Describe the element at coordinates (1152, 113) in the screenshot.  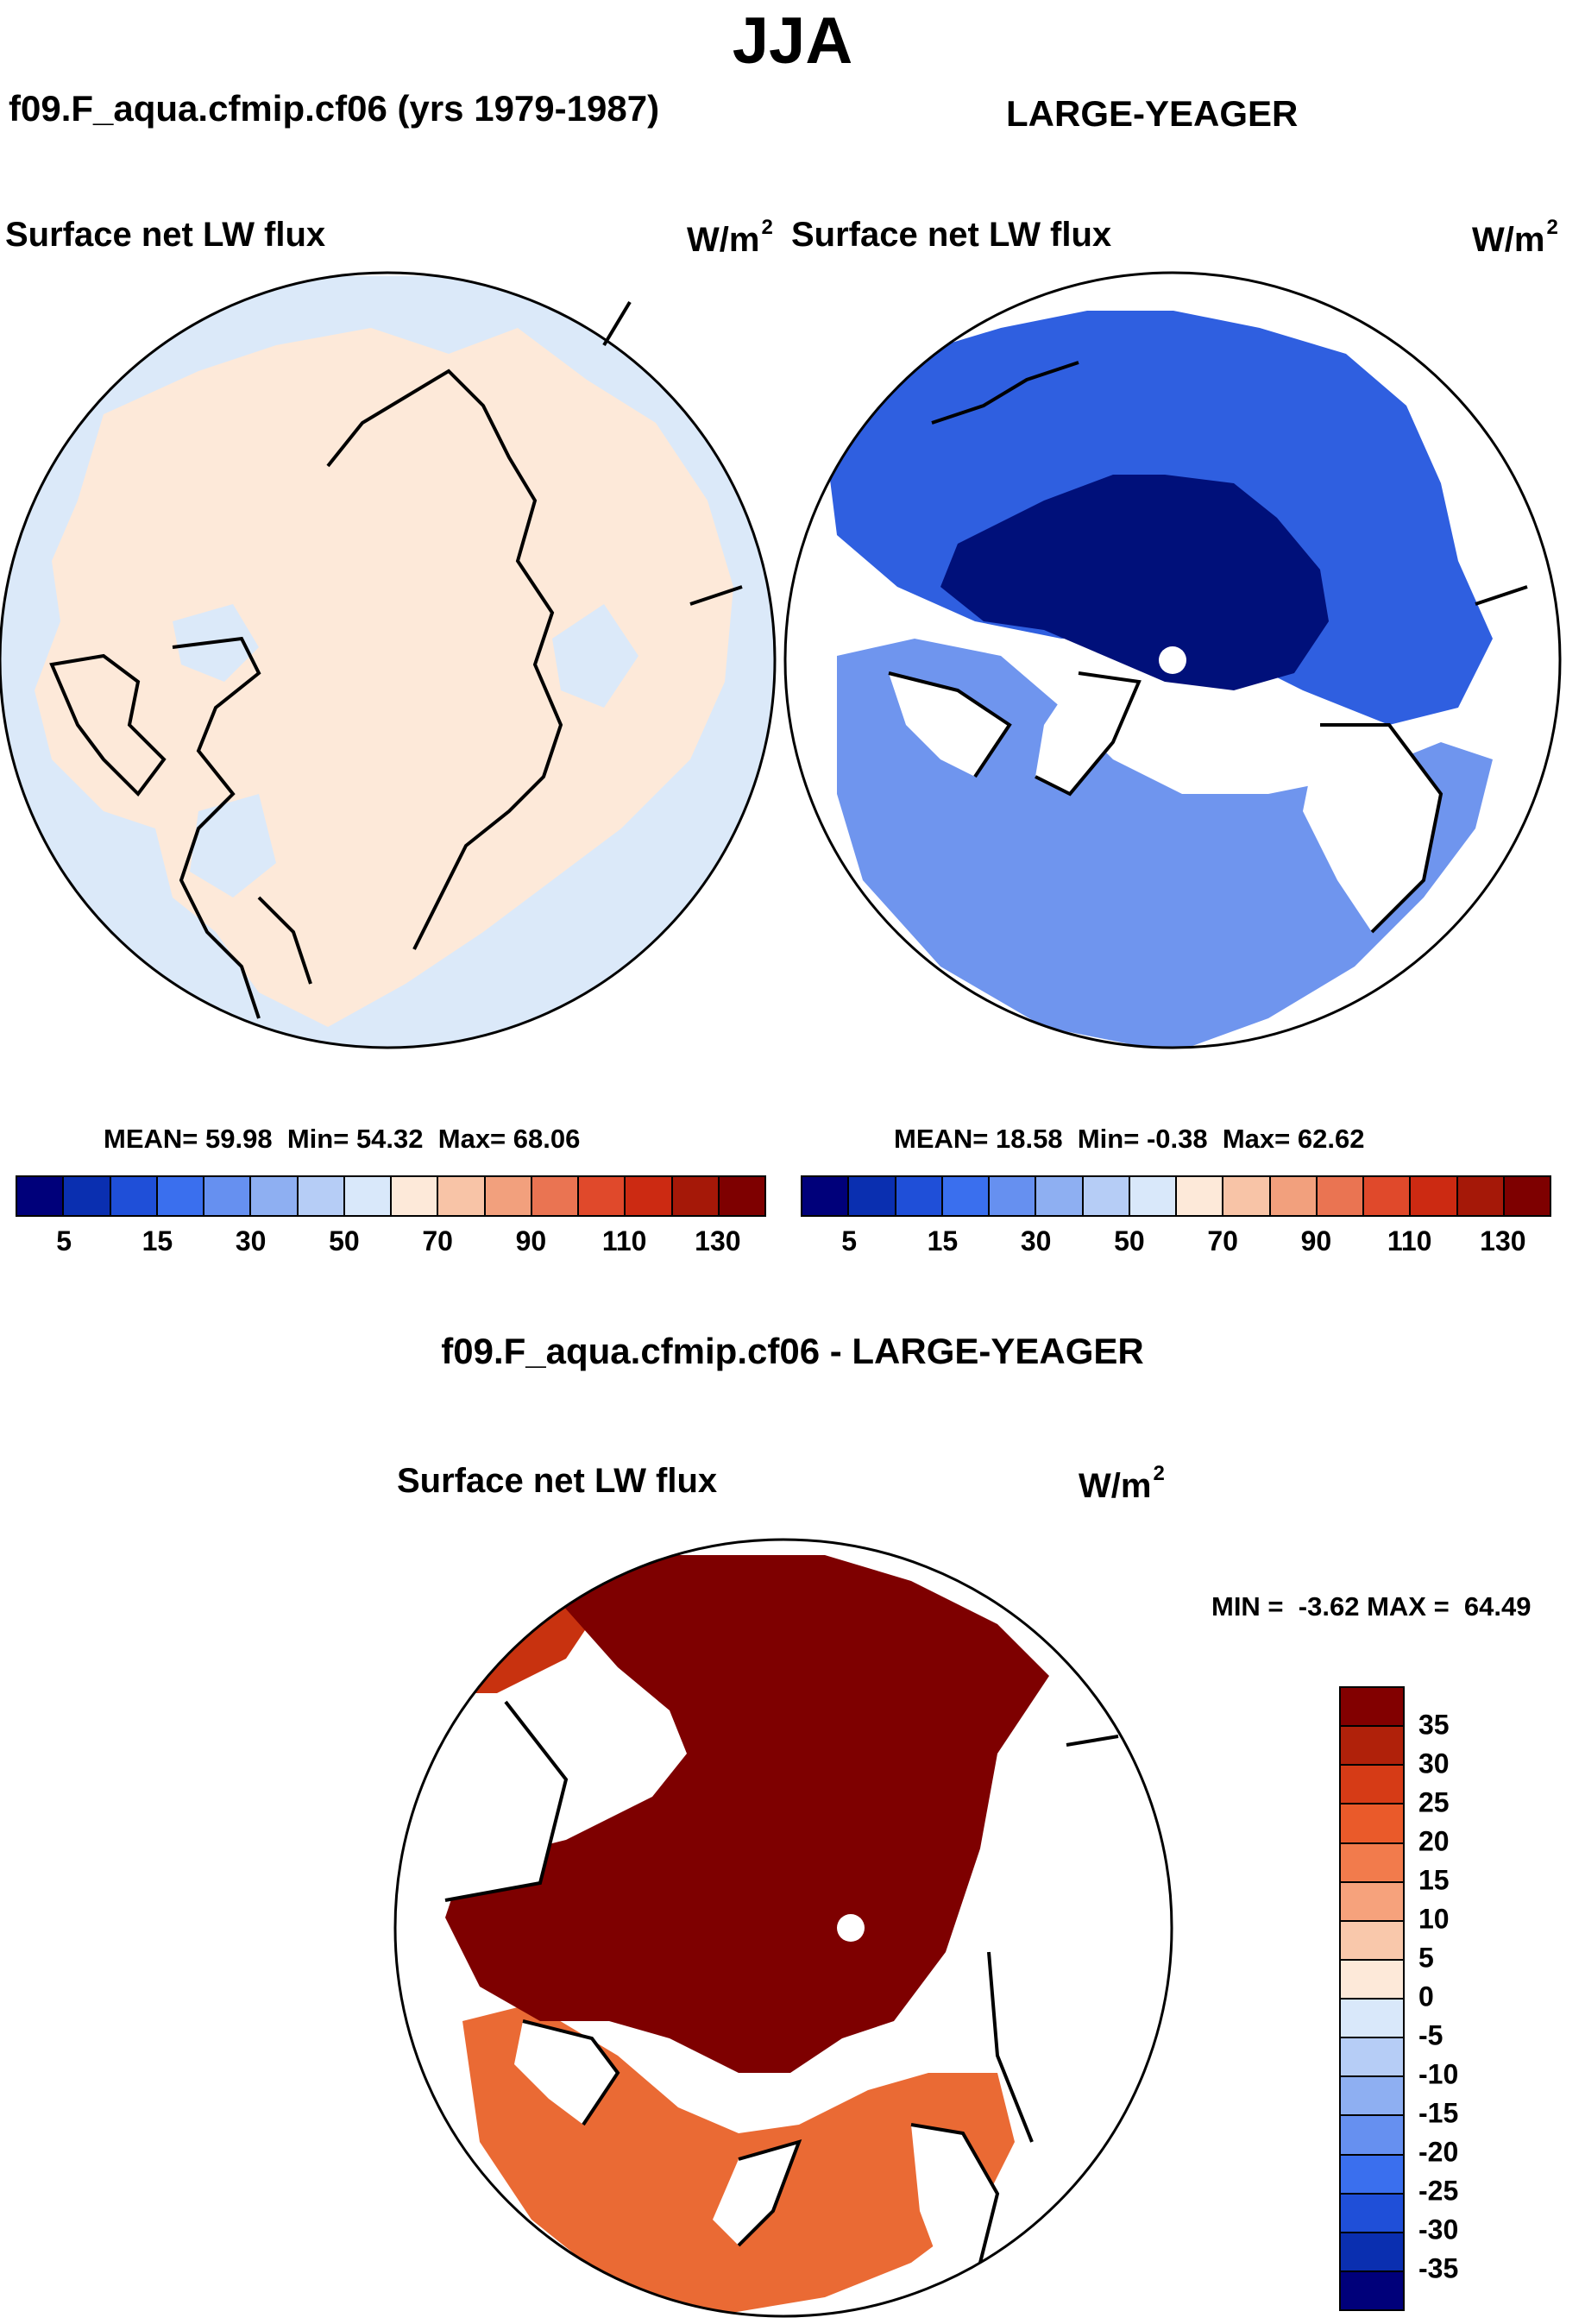
I see `right-run-label: LARGE-YEAGER` at that location.